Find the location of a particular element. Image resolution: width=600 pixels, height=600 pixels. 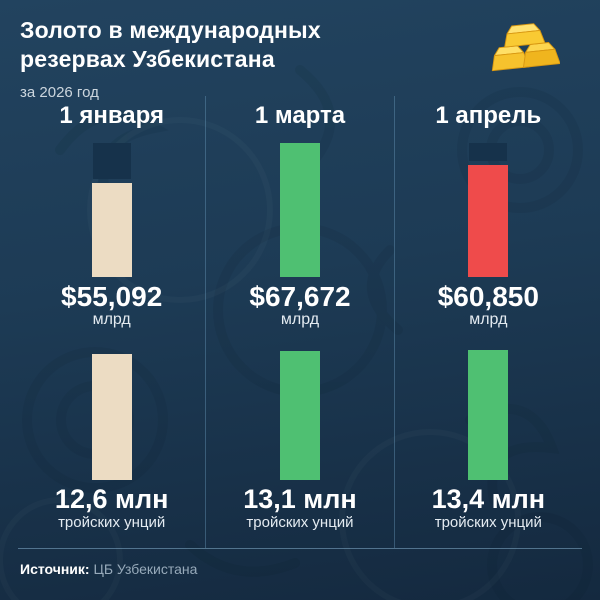

date-label: 1 января is located at coordinates (111, 115).